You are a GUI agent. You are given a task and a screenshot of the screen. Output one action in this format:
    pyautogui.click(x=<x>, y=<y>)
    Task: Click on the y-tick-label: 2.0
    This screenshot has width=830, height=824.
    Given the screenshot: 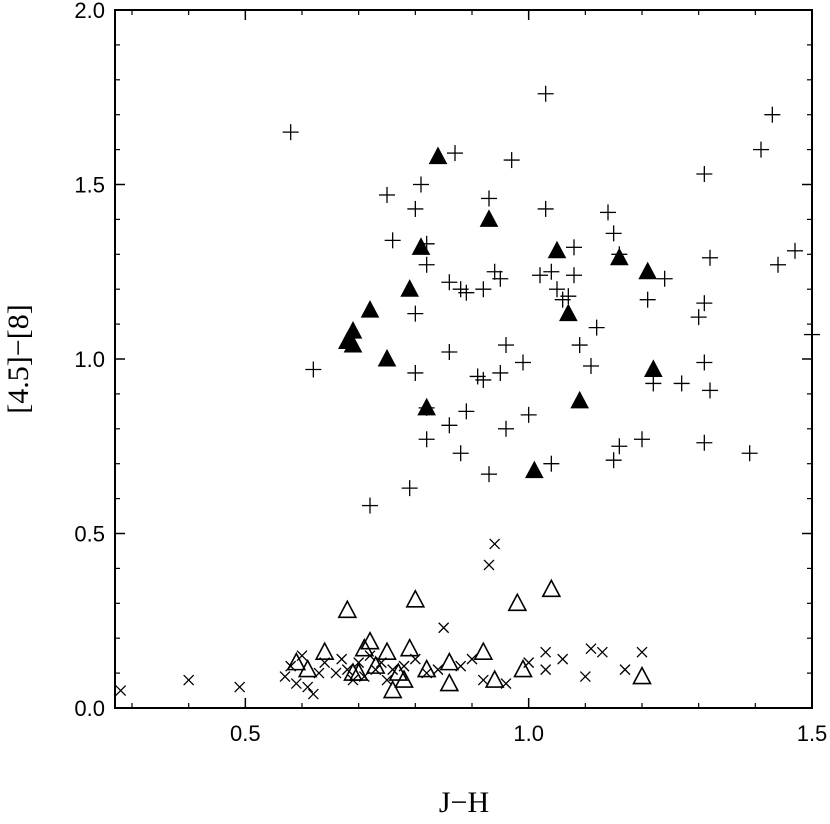 What is the action you would take?
    pyautogui.click(x=89, y=11)
    